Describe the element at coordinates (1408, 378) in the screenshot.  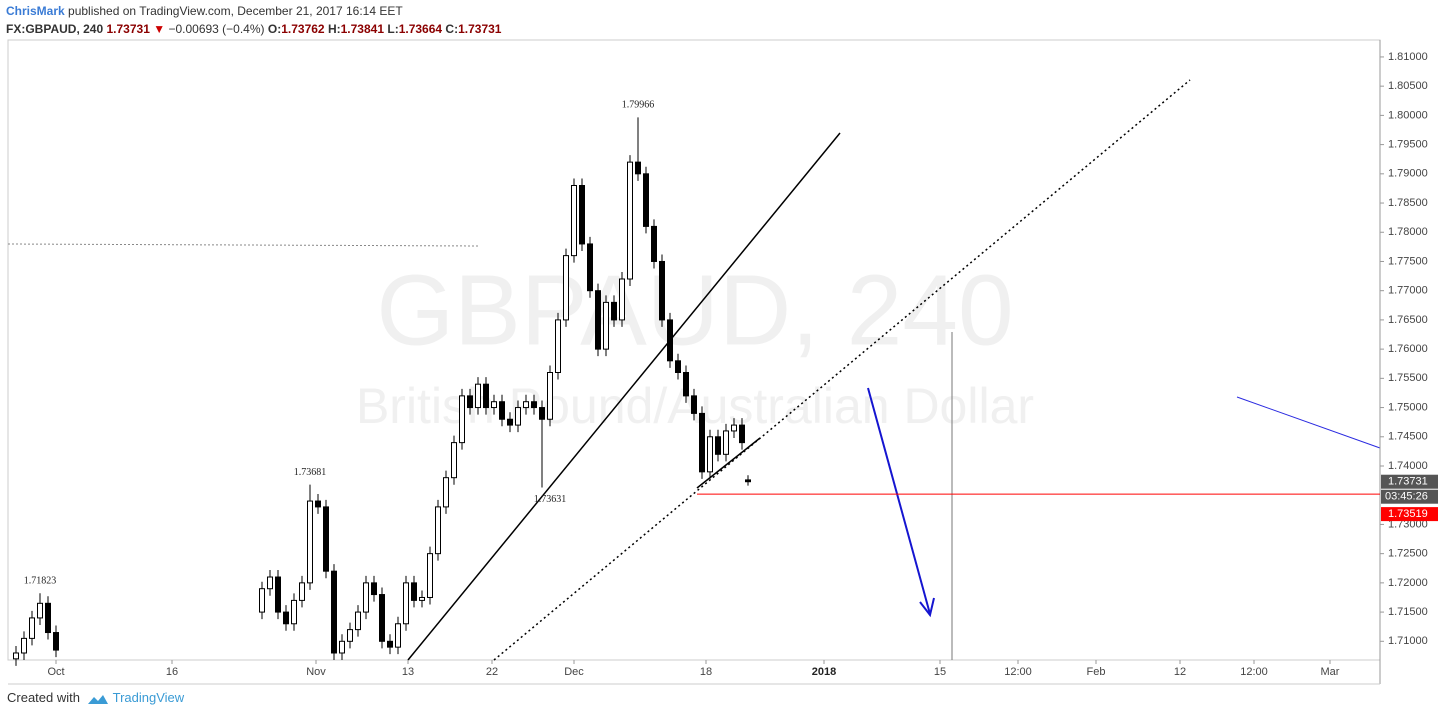
I see `y-tick-label: 1.75500` at that location.